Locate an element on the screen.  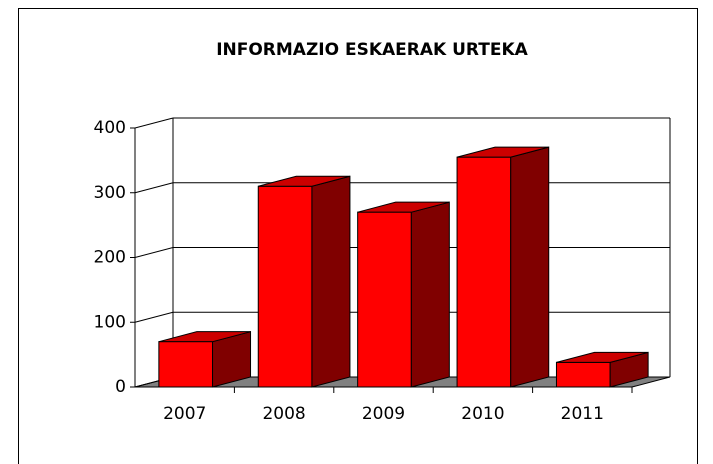
y-tick-label: 200 is located at coordinates (110, 258).